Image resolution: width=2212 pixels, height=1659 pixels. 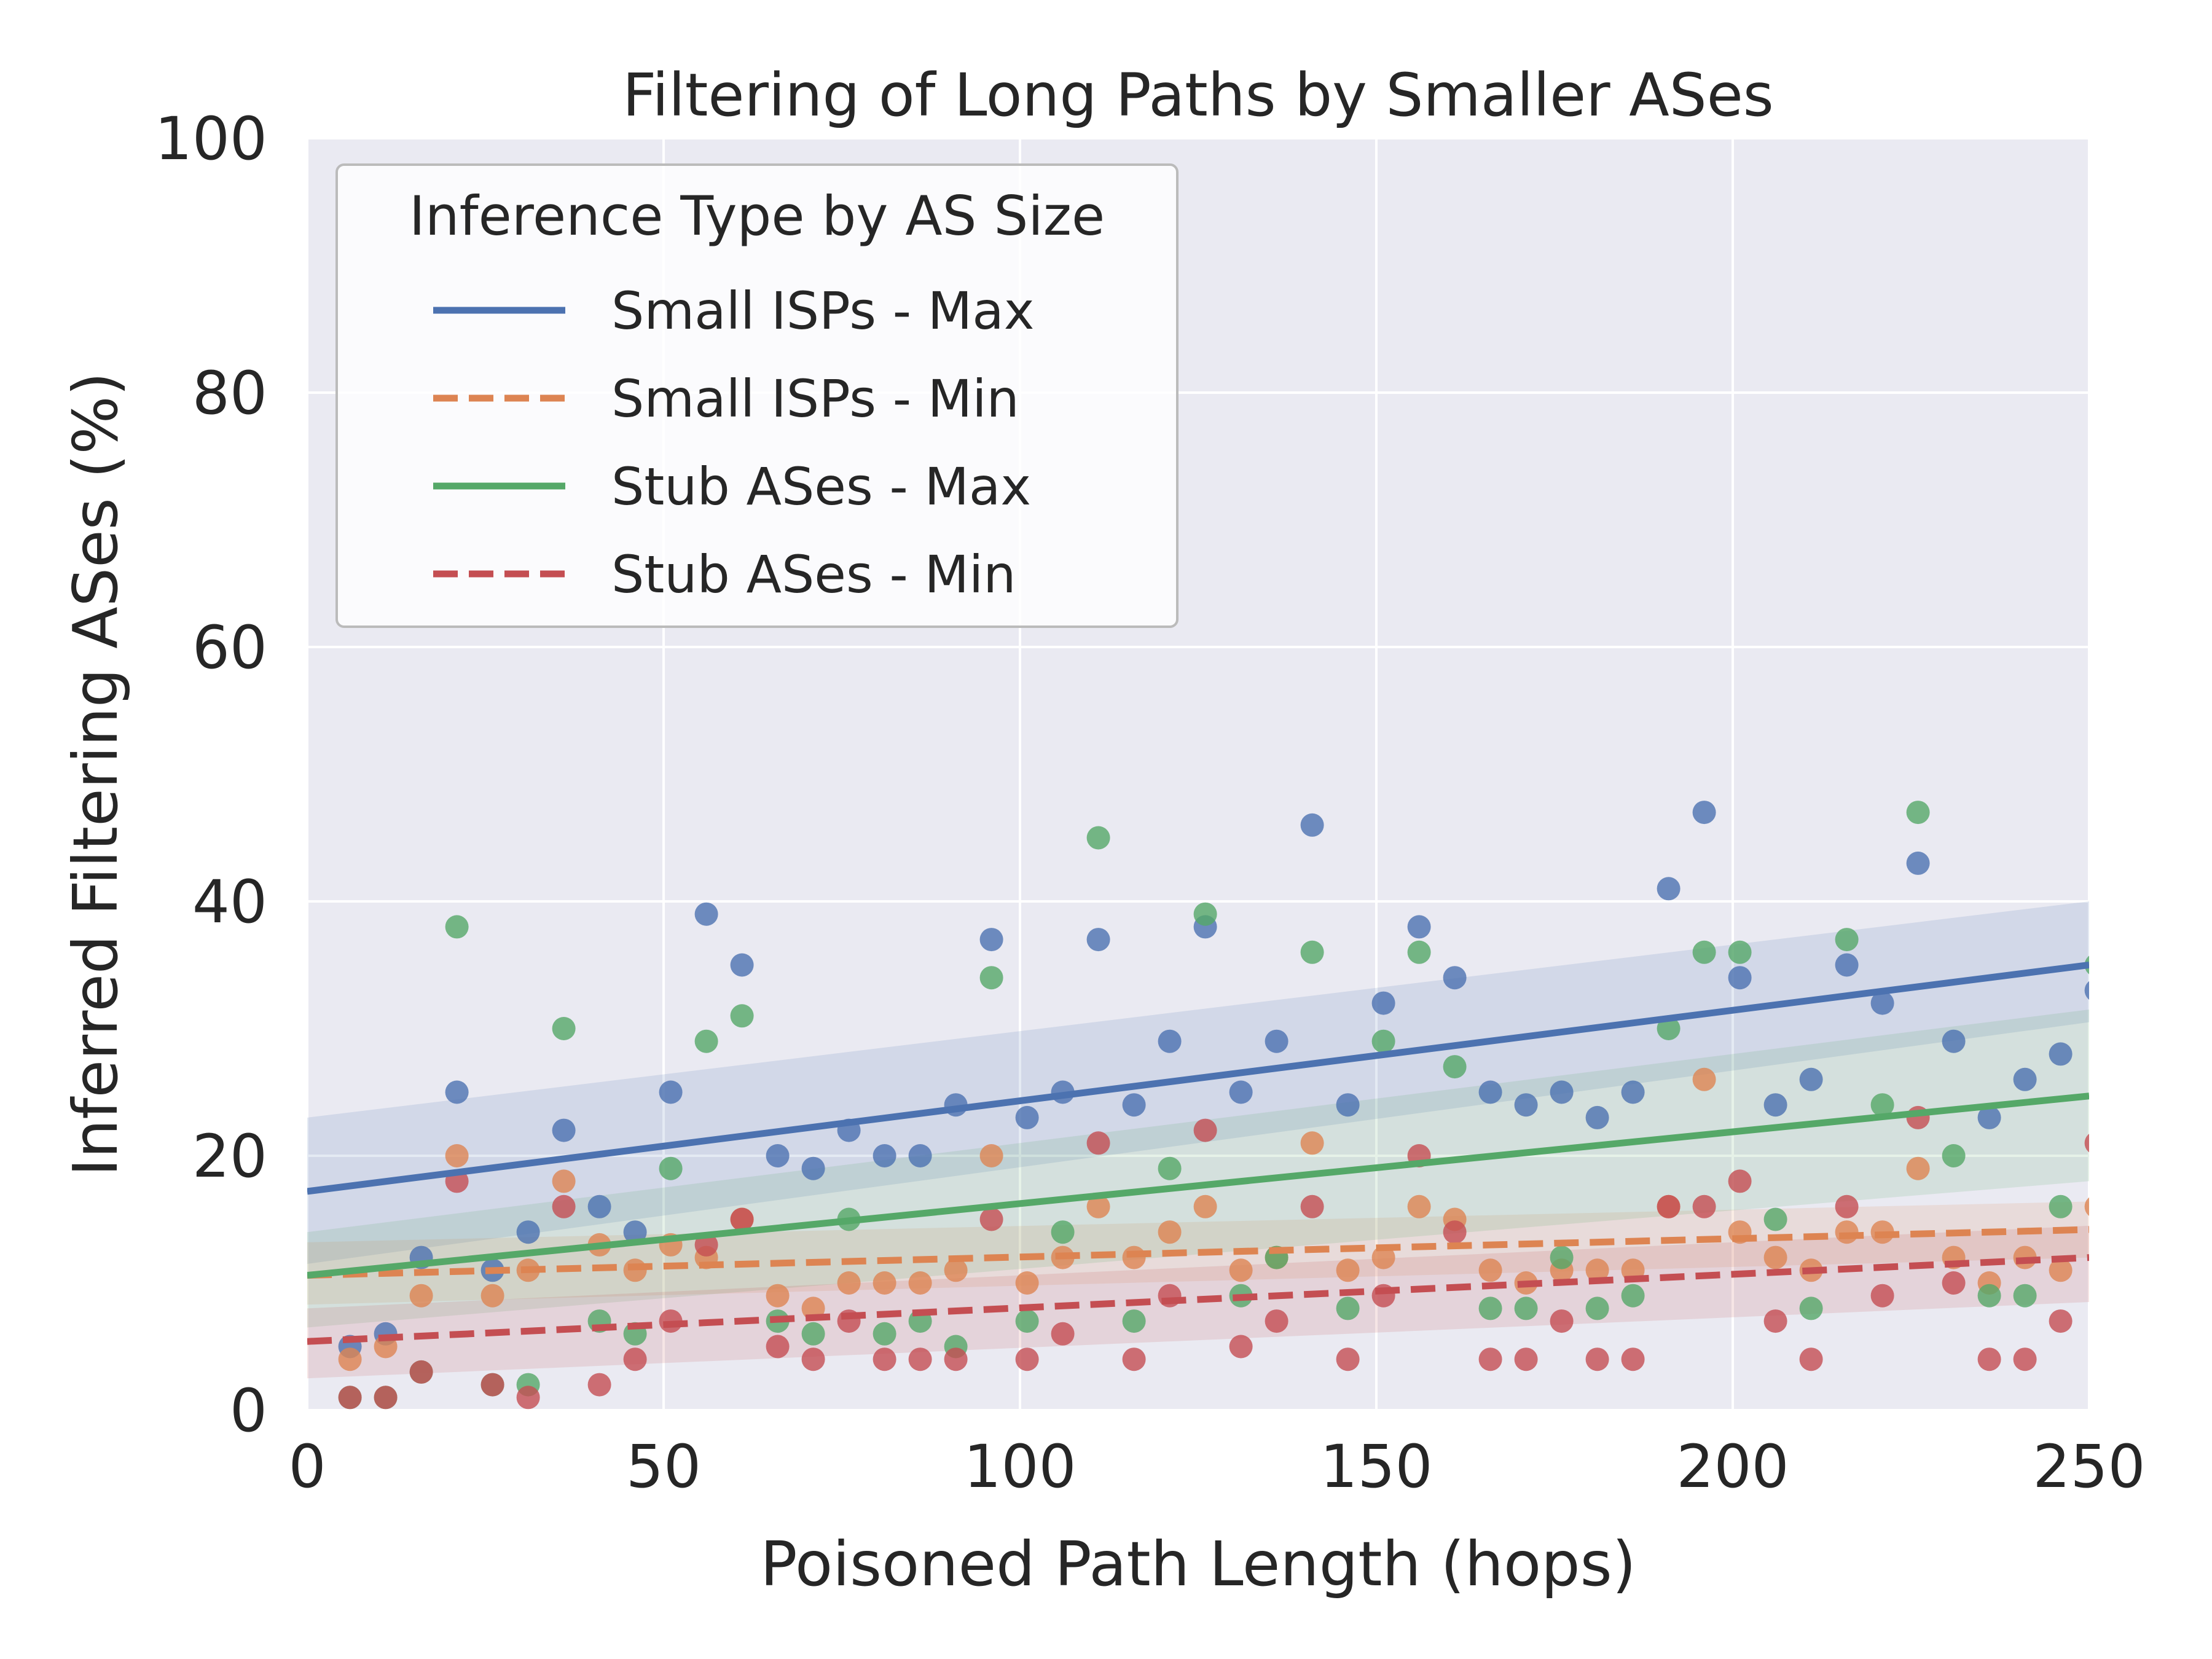 What do you see at coordinates (248, 1410) in the screenshot?
I see `y-tick-label: 0` at bounding box center [248, 1410].